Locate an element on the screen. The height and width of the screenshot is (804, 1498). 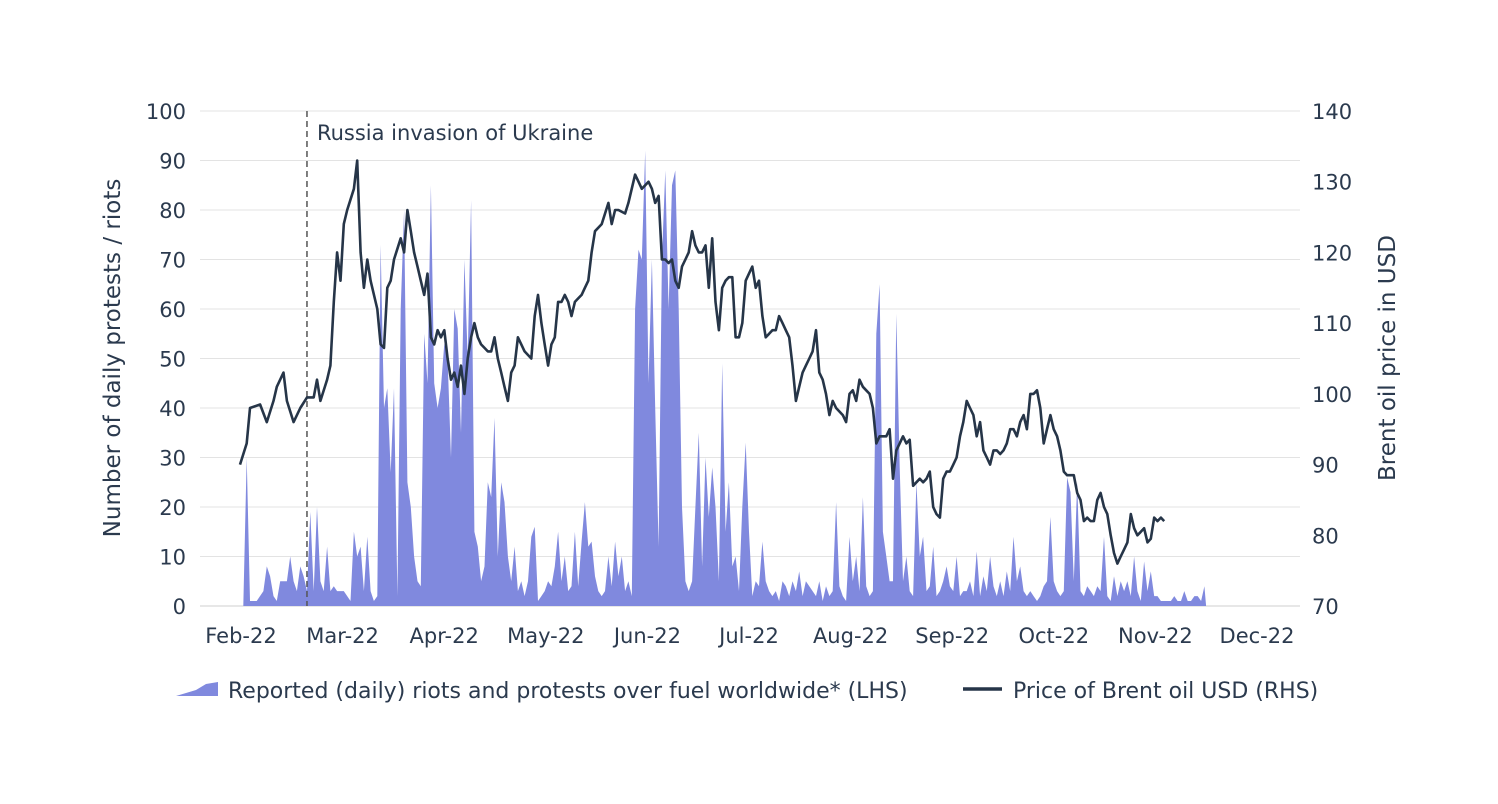
right-tick-label: 80 is located at coordinates (1325, 536).